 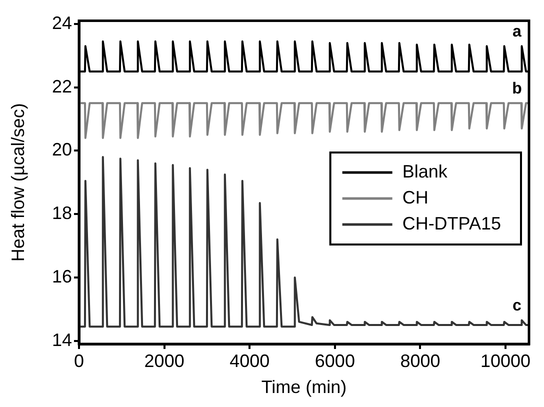 I want to click on annotation: a, so click(x=517, y=32).